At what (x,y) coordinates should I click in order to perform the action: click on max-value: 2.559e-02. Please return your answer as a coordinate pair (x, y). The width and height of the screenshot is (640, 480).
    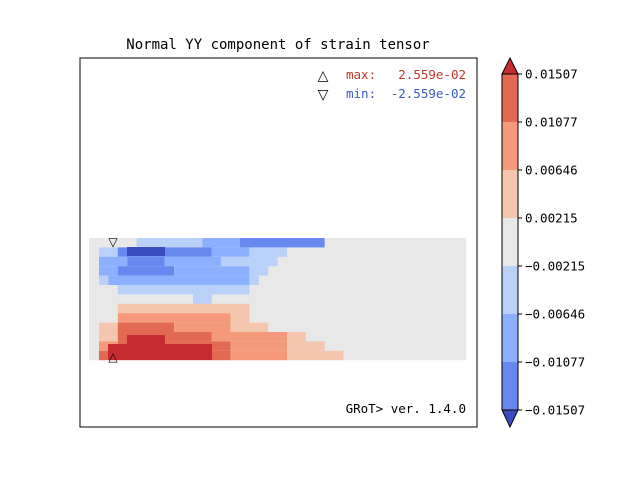
    Looking at the image, I should click on (432, 74).